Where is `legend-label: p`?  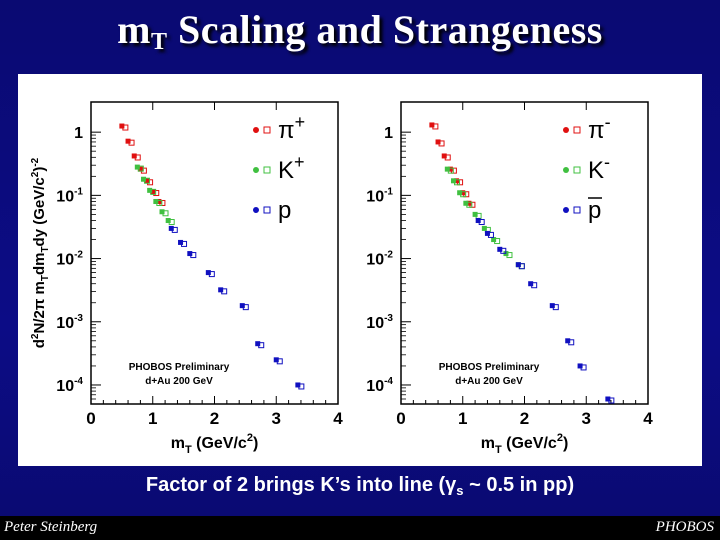
legend-label: p is located at coordinates (594, 210).